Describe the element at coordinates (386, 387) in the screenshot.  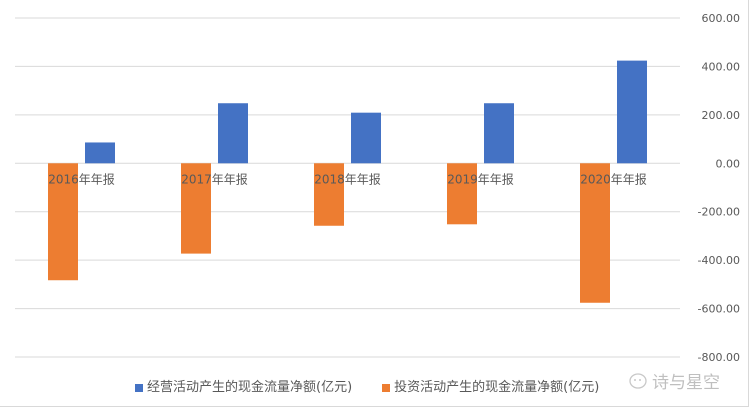
I see `legend-swatch-orange` at that location.